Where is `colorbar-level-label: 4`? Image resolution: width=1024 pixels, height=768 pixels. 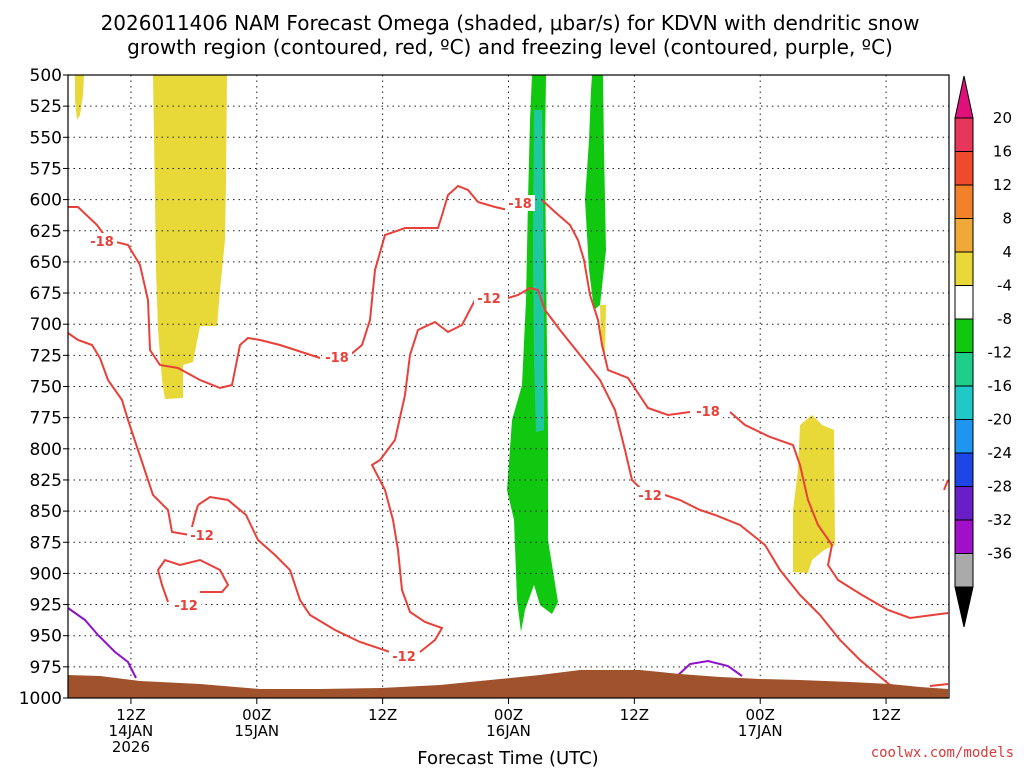
colorbar-level-label: 4 is located at coordinates (1007, 252).